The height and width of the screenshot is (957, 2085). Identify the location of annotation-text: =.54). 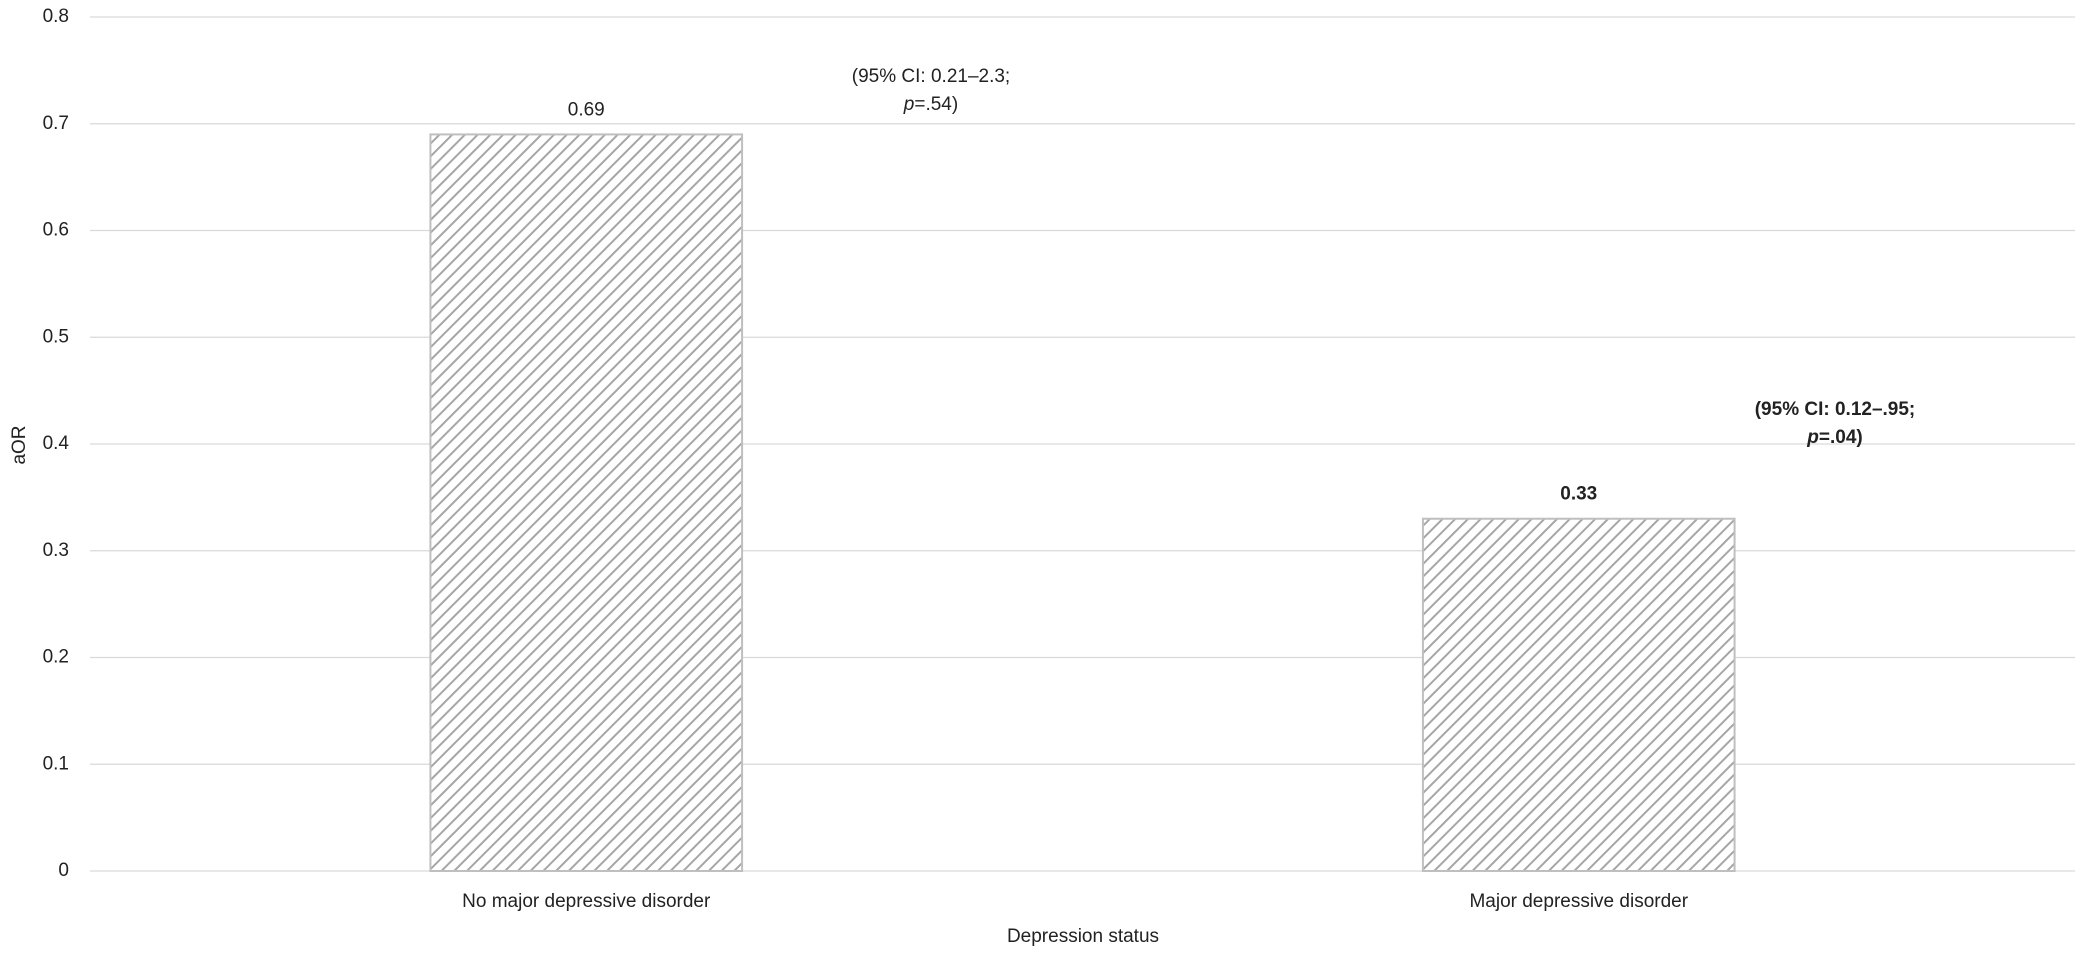
(936, 104).